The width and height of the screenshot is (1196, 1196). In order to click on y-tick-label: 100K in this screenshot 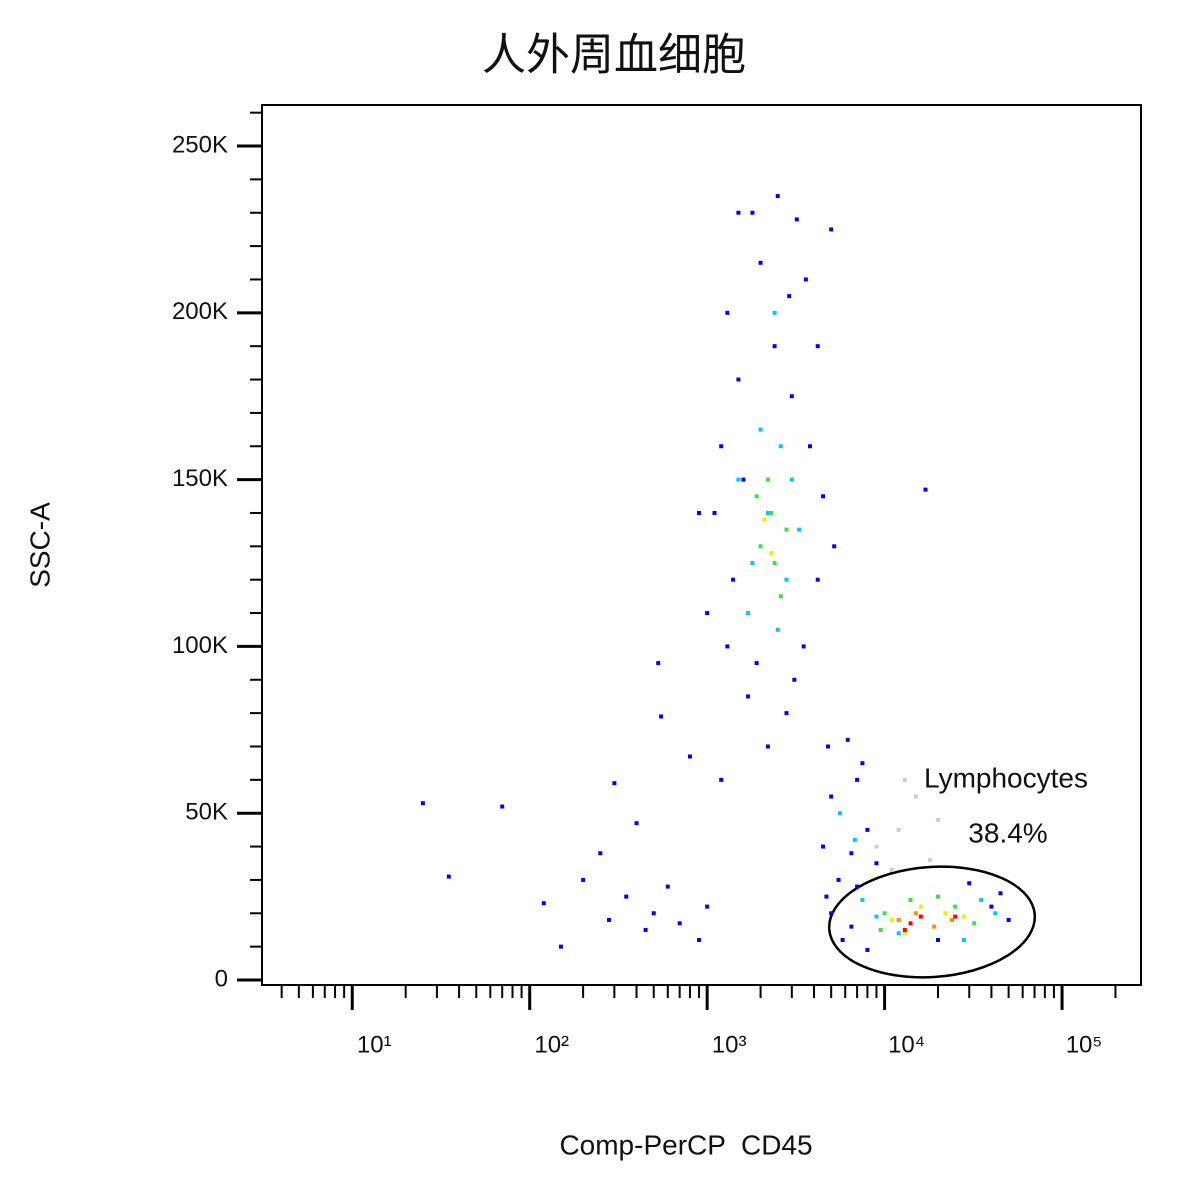, I will do `click(200, 645)`.